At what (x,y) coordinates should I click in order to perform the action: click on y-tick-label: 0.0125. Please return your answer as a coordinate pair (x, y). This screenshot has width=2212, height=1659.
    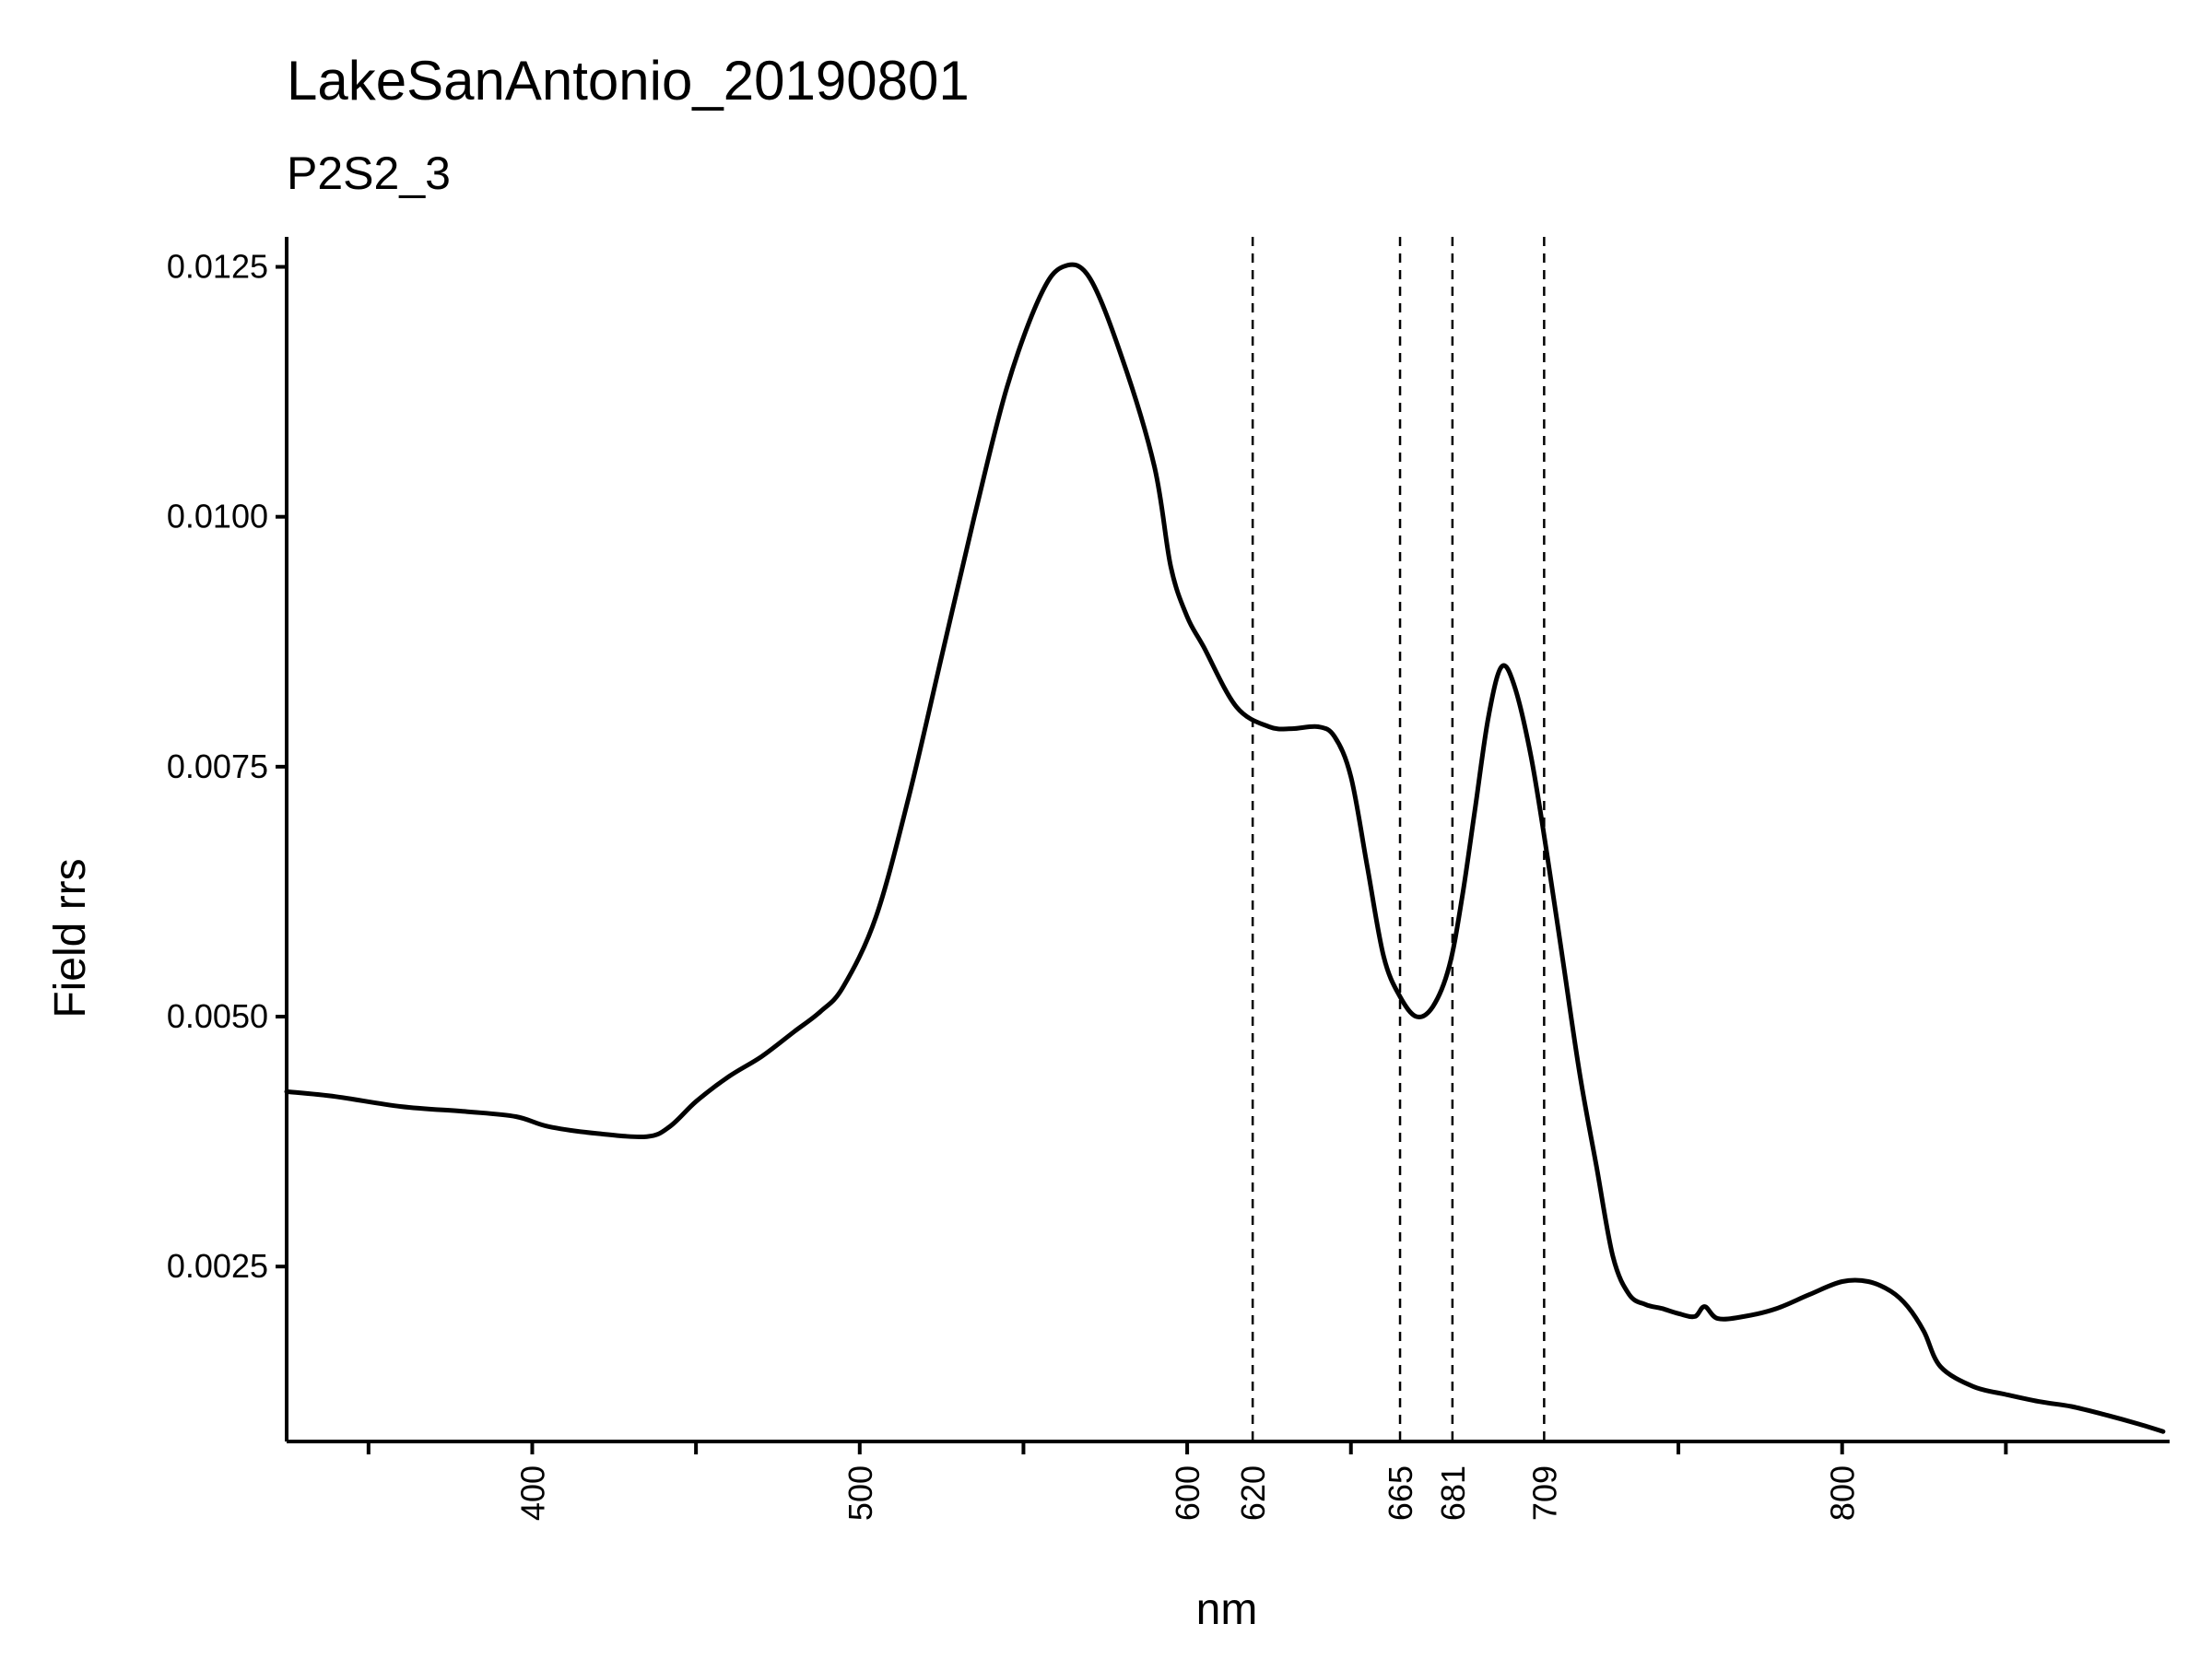
    Looking at the image, I should click on (217, 267).